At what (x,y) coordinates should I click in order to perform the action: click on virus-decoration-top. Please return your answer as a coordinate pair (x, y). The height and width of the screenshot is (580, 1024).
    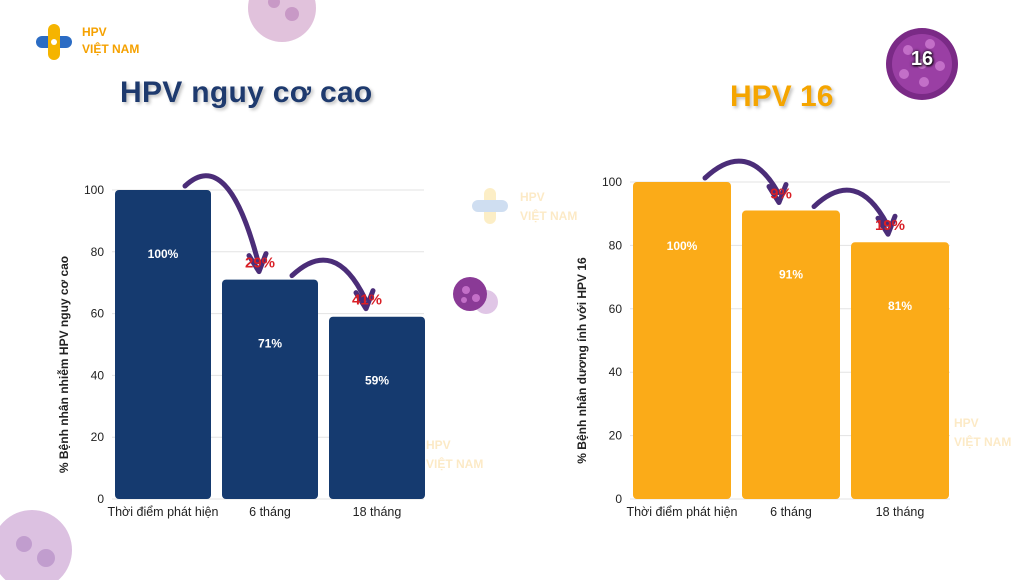
    Looking at the image, I should click on (282, 21).